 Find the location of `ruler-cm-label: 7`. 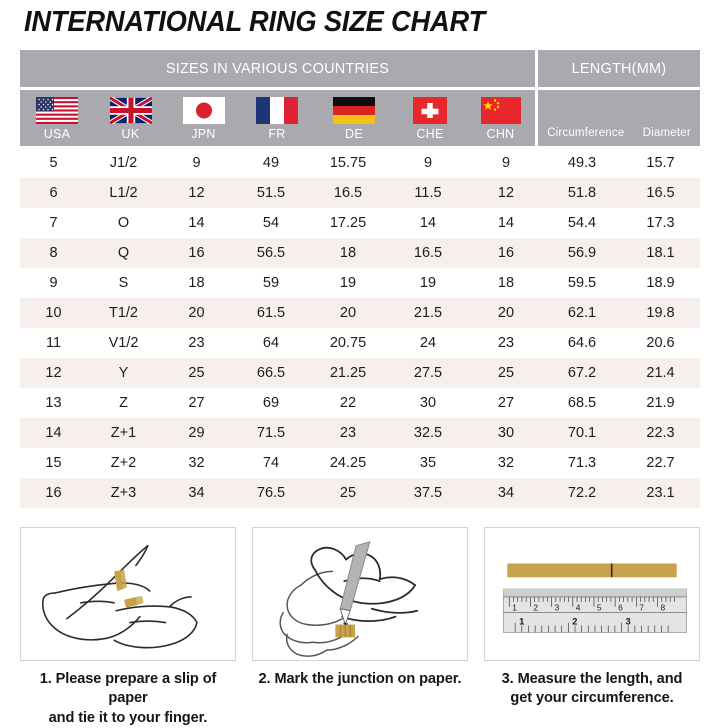

ruler-cm-label: 7 is located at coordinates (641, 608).